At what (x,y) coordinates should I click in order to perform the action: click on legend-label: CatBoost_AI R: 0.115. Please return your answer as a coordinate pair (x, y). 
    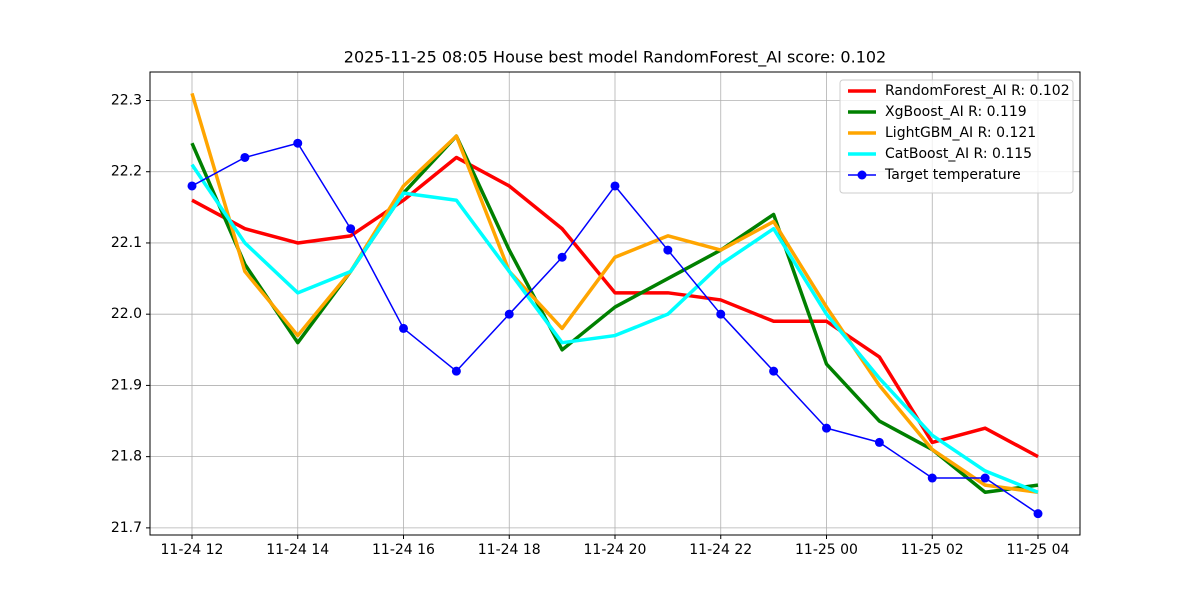
    Looking at the image, I should click on (958, 154).